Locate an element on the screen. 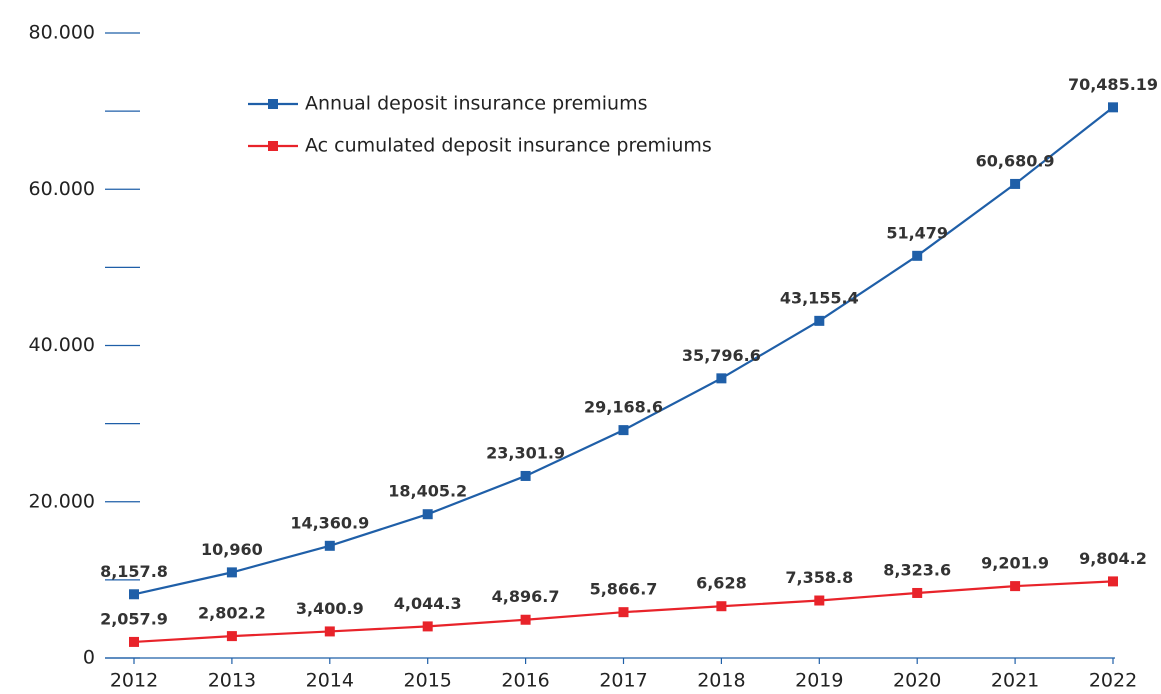  x-tick-label: 2018 is located at coordinates (721, 681).